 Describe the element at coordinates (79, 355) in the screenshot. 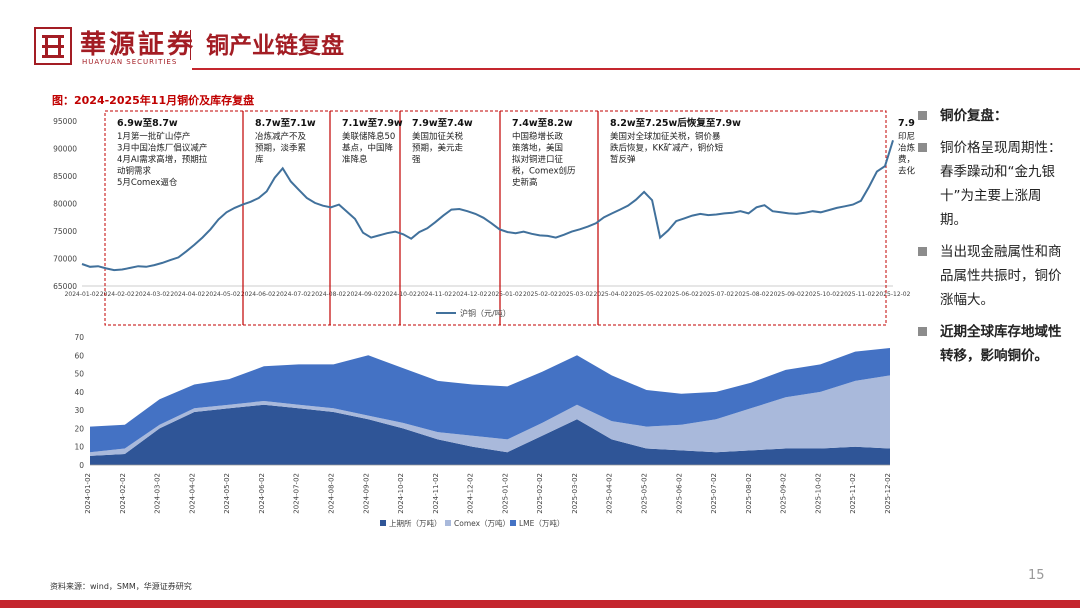

I see `inventory-y-tick-label: 60` at that location.